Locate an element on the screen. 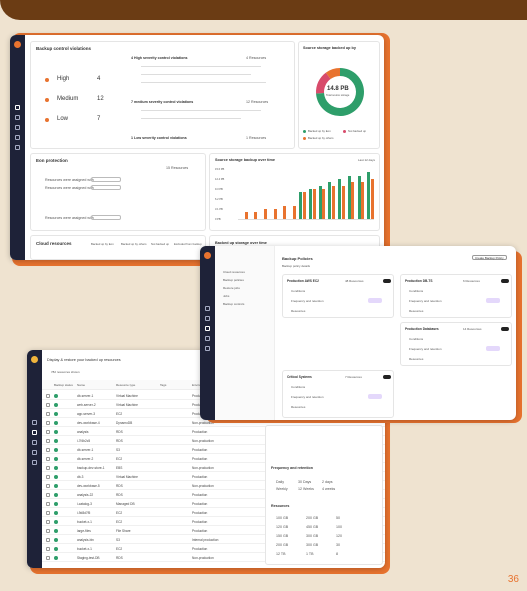  detail-freq-title: Frequency and retention is located at coordinates (292, 468).